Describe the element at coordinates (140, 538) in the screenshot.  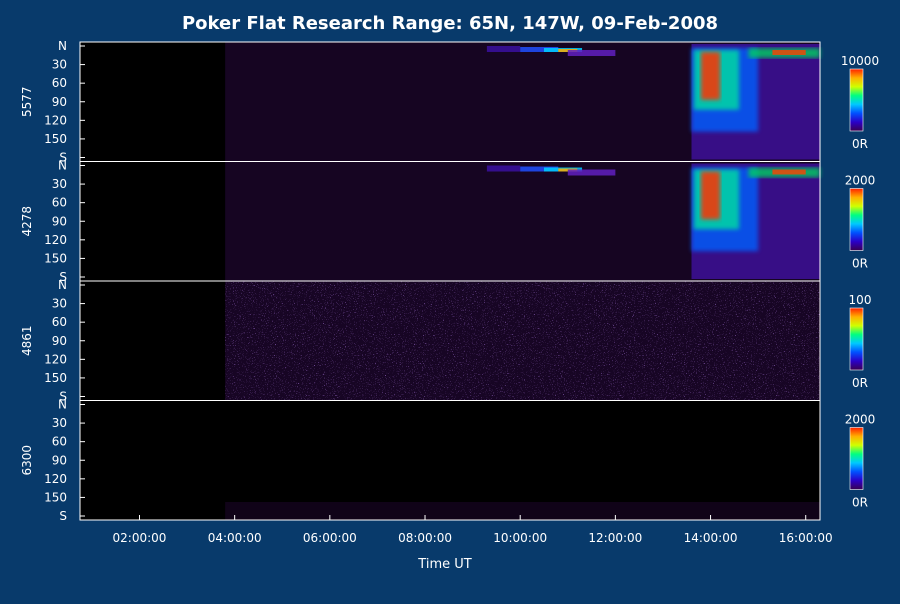
I see `x-tick-label: 02:00:00` at that location.